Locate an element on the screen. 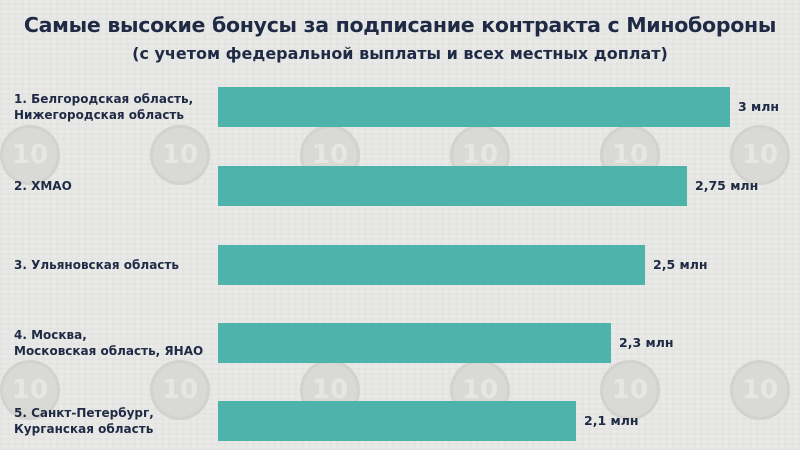 The width and height of the screenshot is (800, 450). value-label: 2,1 млн is located at coordinates (611, 420).